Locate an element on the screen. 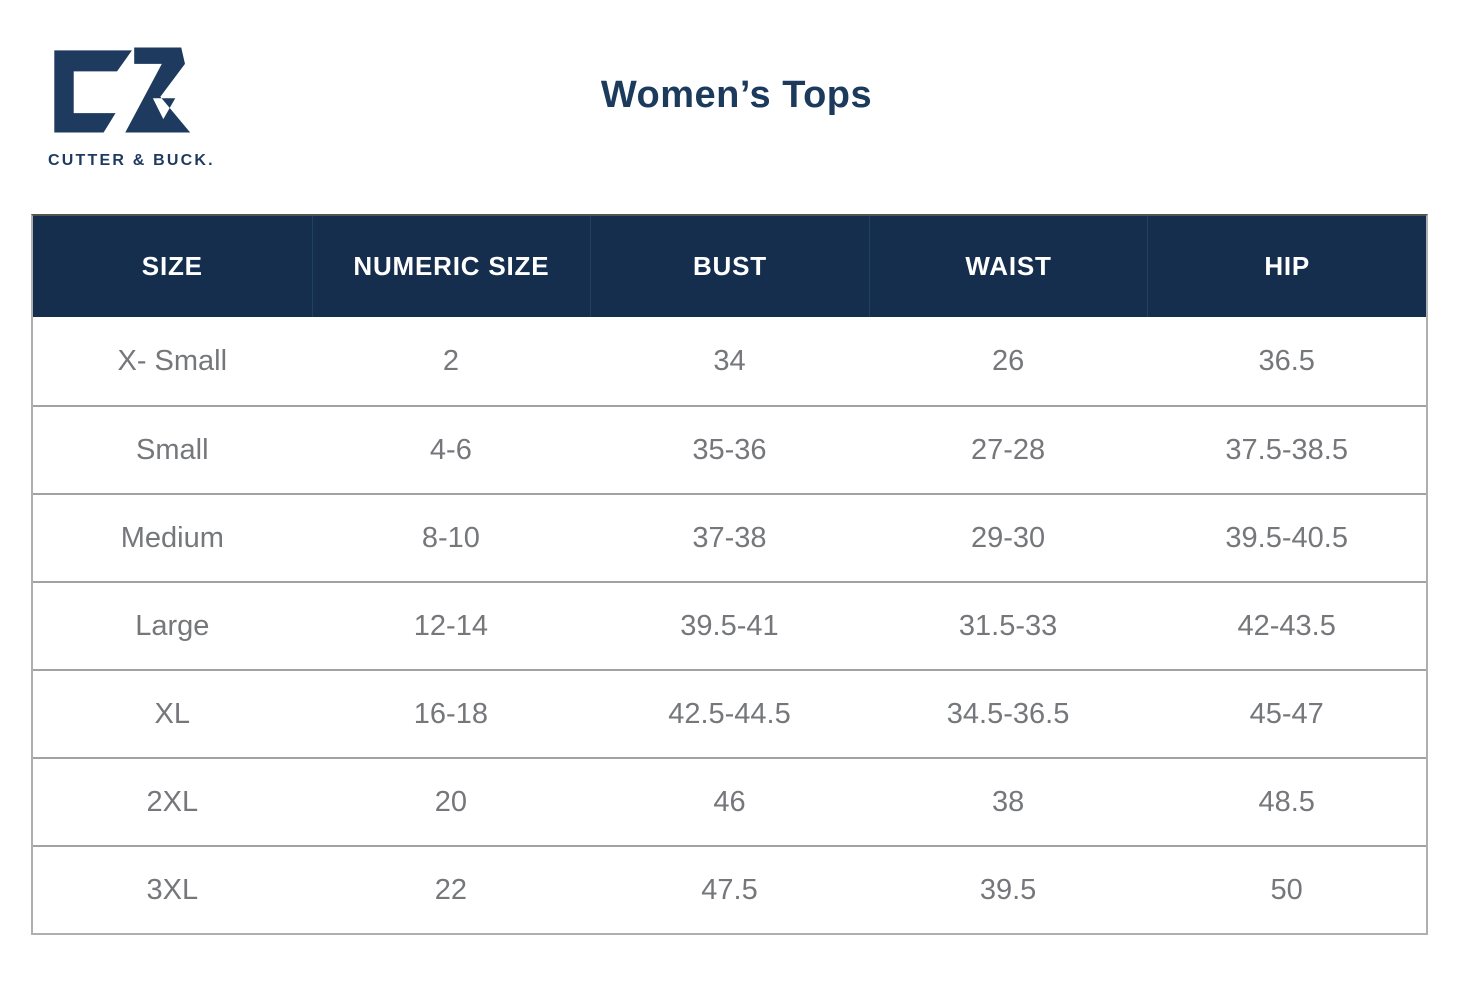  page-title: Women’s Tops is located at coordinates (736, 95).